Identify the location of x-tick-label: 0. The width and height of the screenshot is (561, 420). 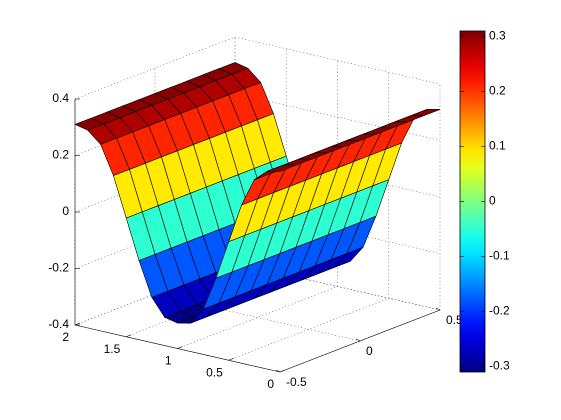
(369, 351).